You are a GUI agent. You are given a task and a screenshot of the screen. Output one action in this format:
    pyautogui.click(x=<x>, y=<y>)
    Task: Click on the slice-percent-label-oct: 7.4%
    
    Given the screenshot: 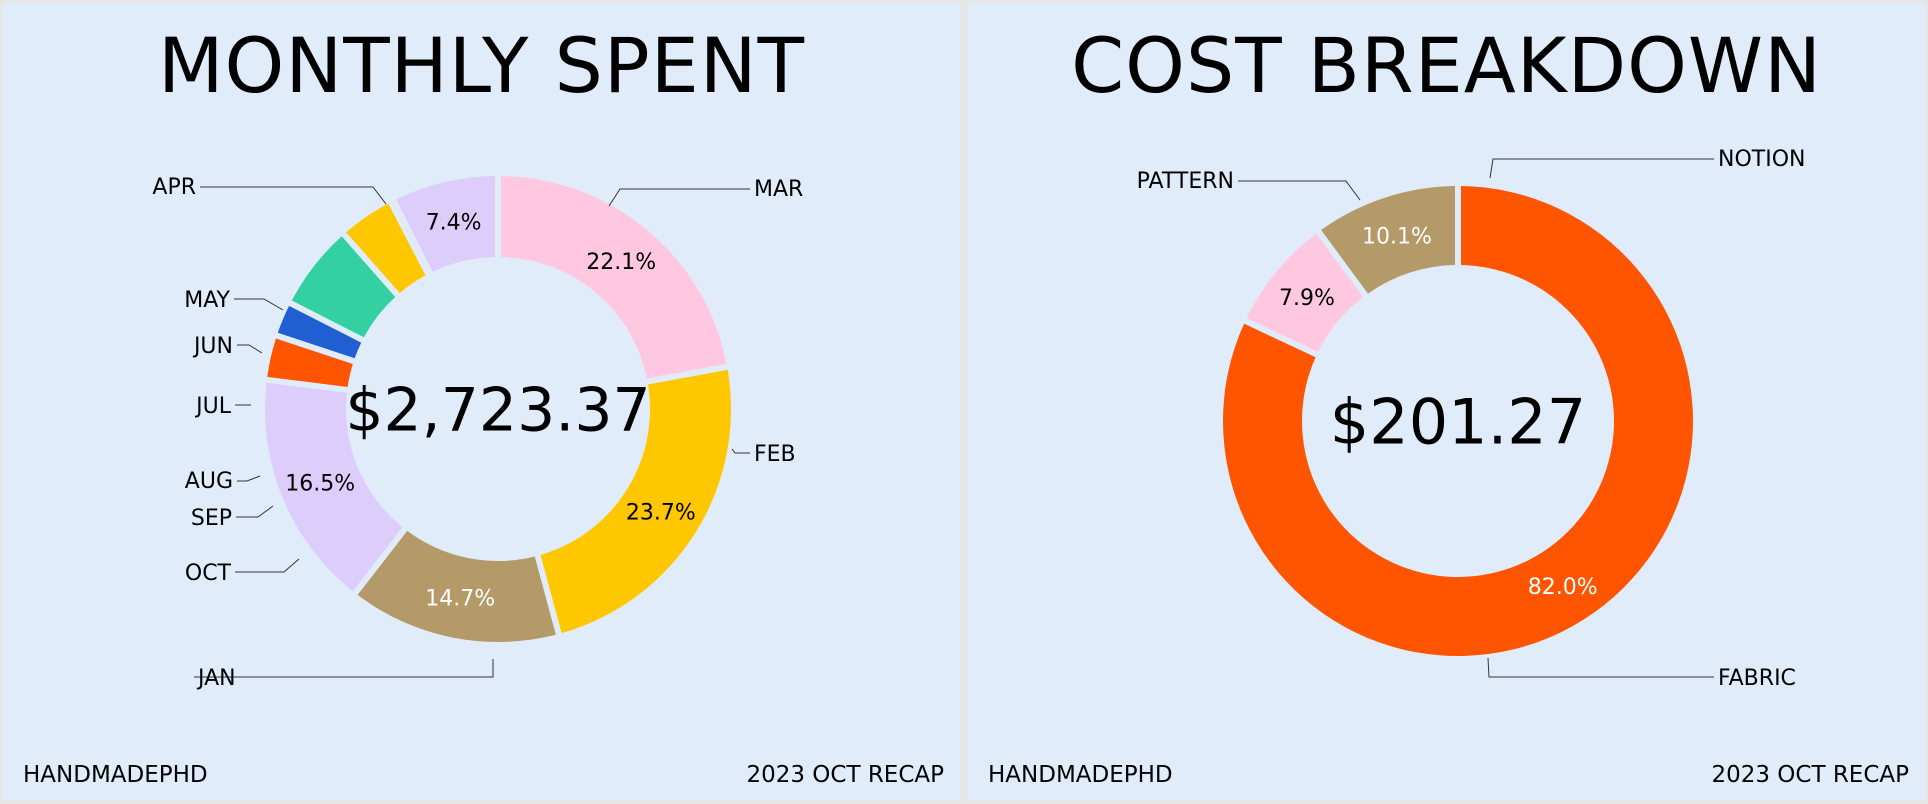 What is the action you would take?
    pyautogui.click(x=454, y=223)
    